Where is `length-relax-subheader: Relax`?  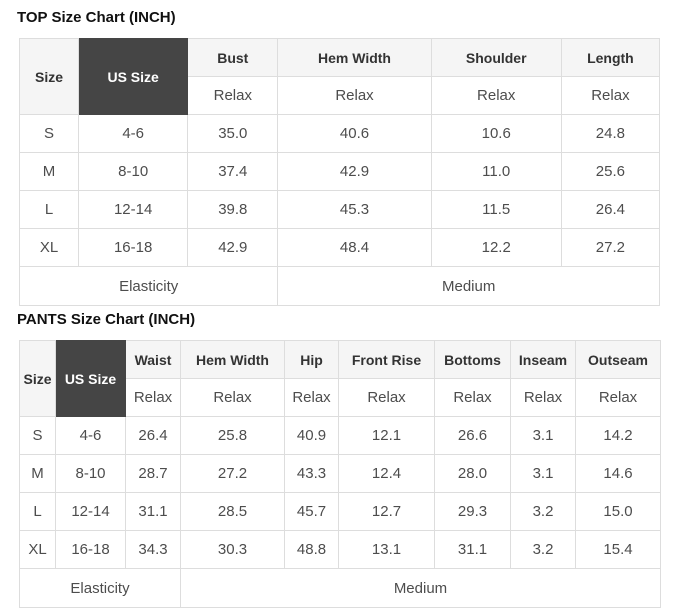 length-relax-subheader: Relax is located at coordinates (610, 95).